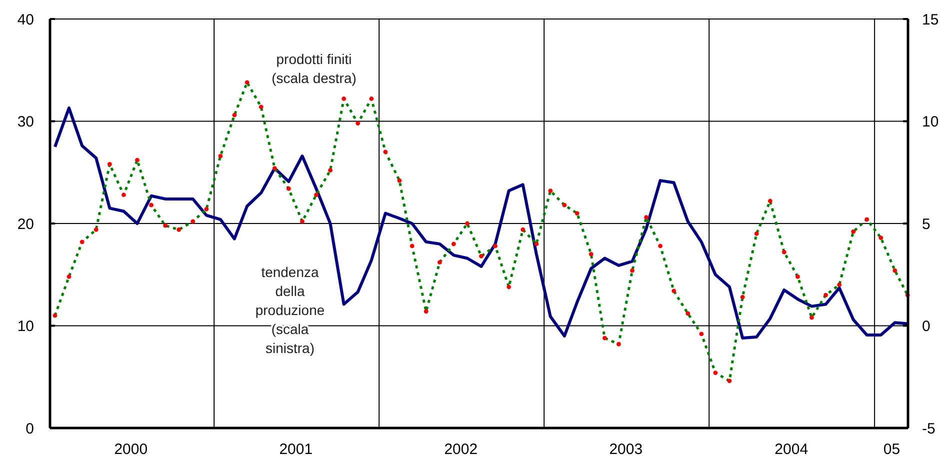 This screenshot has height=461, width=949. Describe the element at coordinates (891, 449) in the screenshot. I see `x-tick-label: 05` at that location.